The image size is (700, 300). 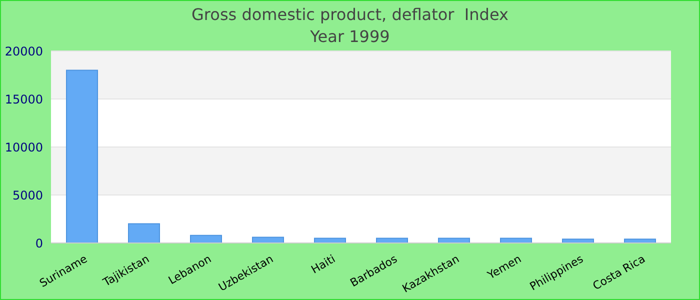 What do you see at coordinates (619, 272) in the screenshot?
I see `x-tick-label: Costa Rica` at bounding box center [619, 272].